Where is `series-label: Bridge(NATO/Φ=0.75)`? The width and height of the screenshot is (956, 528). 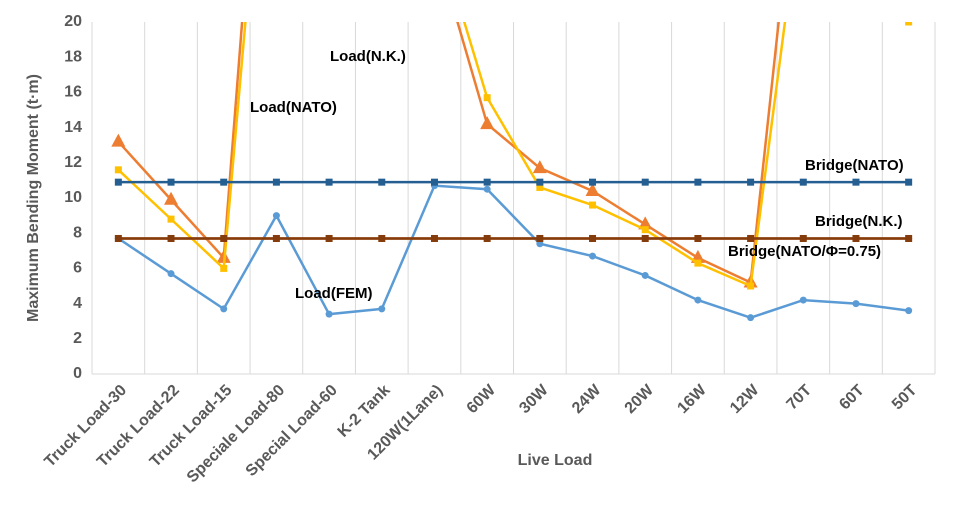 series-label: Bridge(NATO/Φ=0.75) is located at coordinates (804, 251).